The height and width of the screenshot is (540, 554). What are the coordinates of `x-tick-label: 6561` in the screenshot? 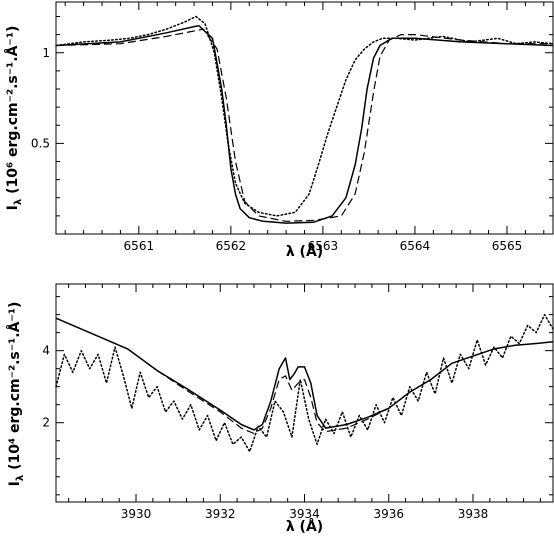 It's located at (139, 246).